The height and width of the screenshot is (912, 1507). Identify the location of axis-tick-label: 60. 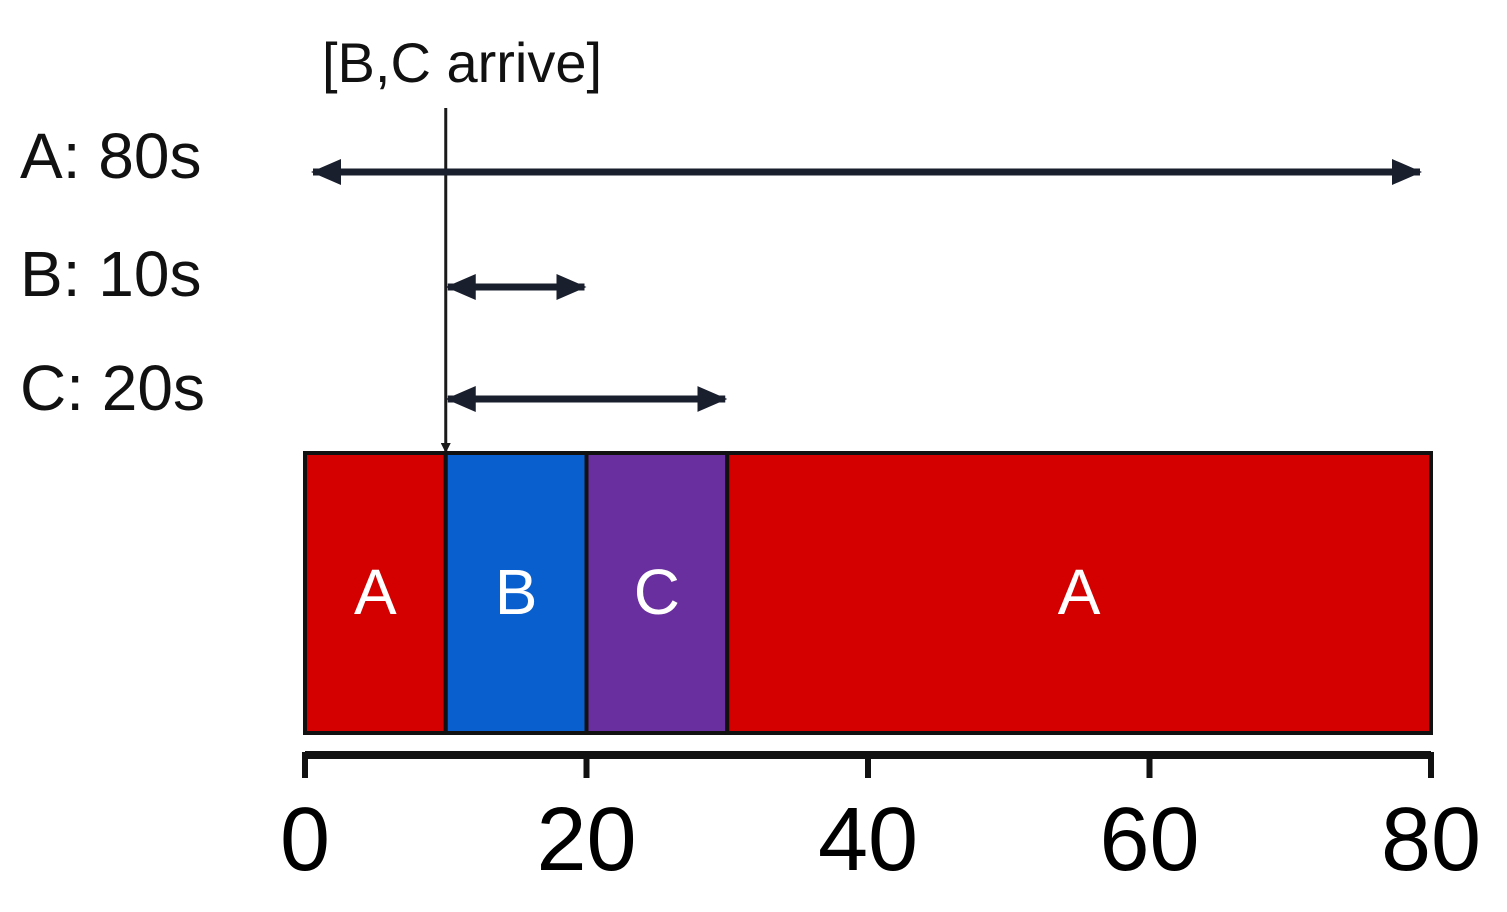
(1149, 840).